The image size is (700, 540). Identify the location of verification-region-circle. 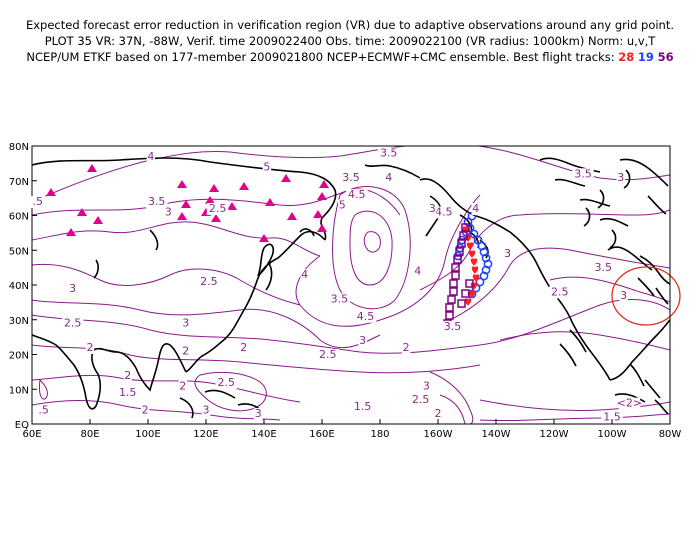
(646, 296).